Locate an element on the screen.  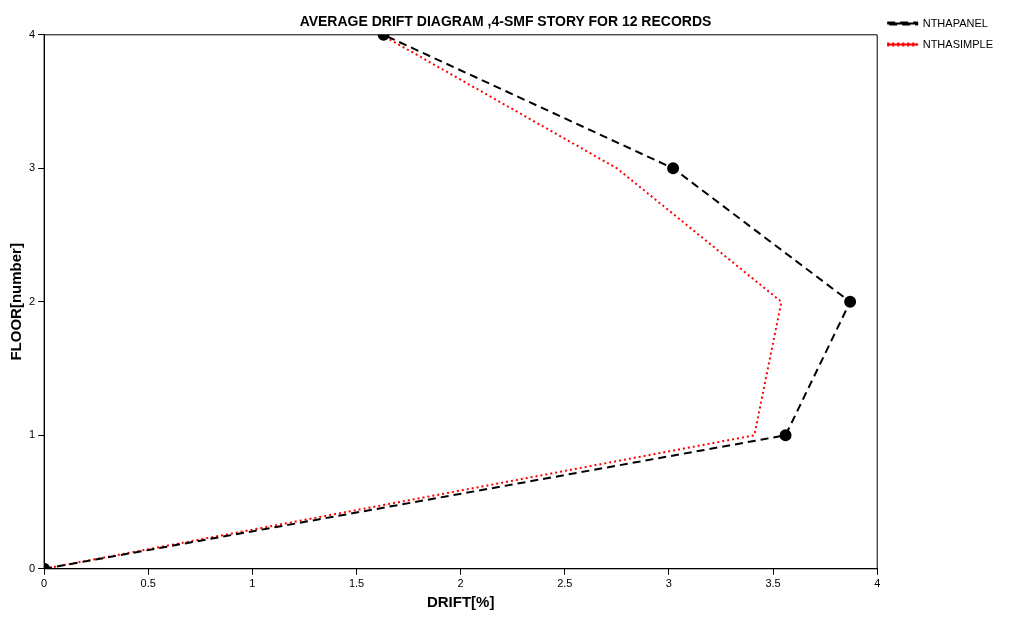
x-tick-label: 4 is located at coordinates (877, 583).